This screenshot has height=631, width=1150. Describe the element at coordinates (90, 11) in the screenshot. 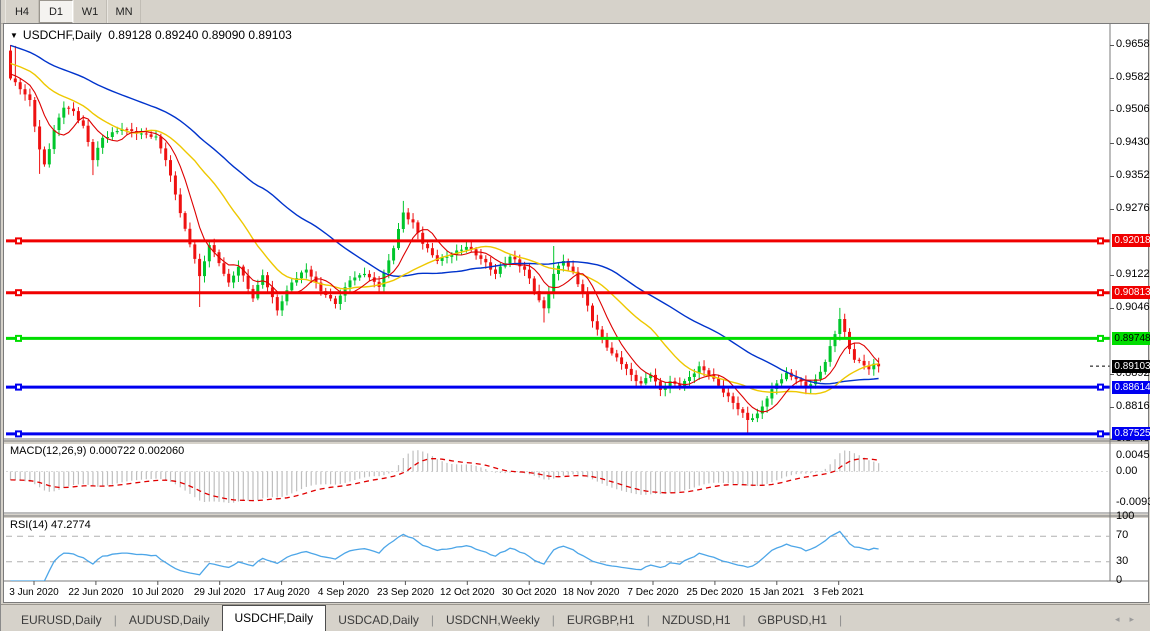

I see `timeframe-button-w1: W1` at that location.